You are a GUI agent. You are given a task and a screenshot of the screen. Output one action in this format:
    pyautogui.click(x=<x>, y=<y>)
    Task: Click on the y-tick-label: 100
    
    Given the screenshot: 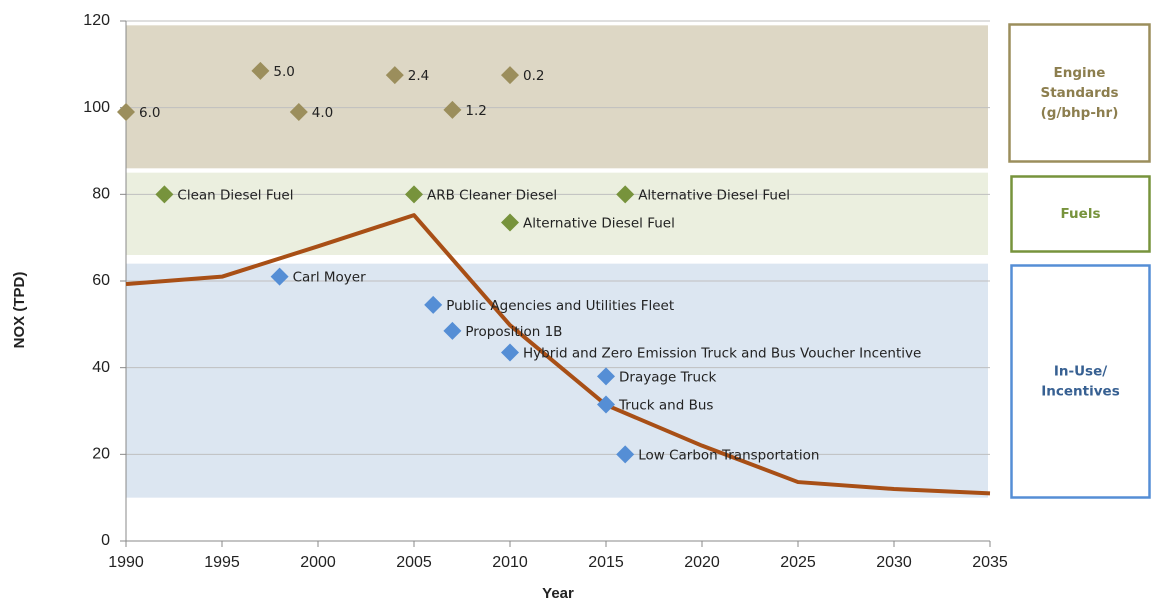 What is the action you would take?
    pyautogui.click(x=96, y=107)
    